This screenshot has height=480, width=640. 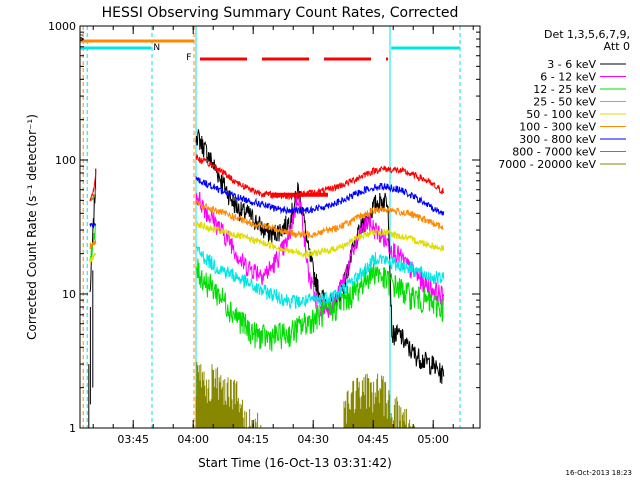 What do you see at coordinates (69, 294) in the screenshot?
I see `y-tick-label-1: 10` at bounding box center [69, 294].